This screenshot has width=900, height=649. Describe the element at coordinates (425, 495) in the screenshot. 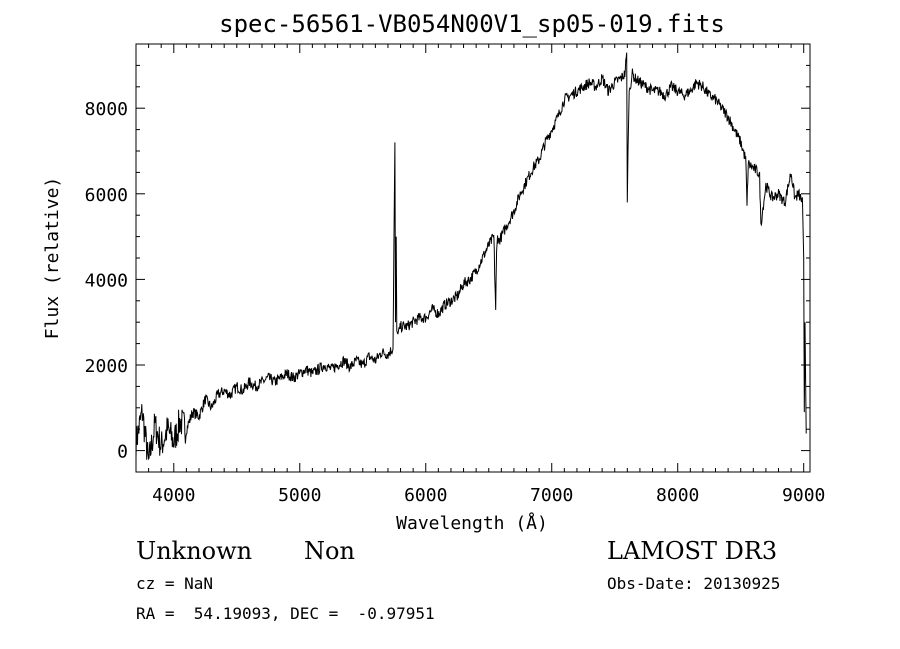

I see `x-tick-label: 6000` at that location.